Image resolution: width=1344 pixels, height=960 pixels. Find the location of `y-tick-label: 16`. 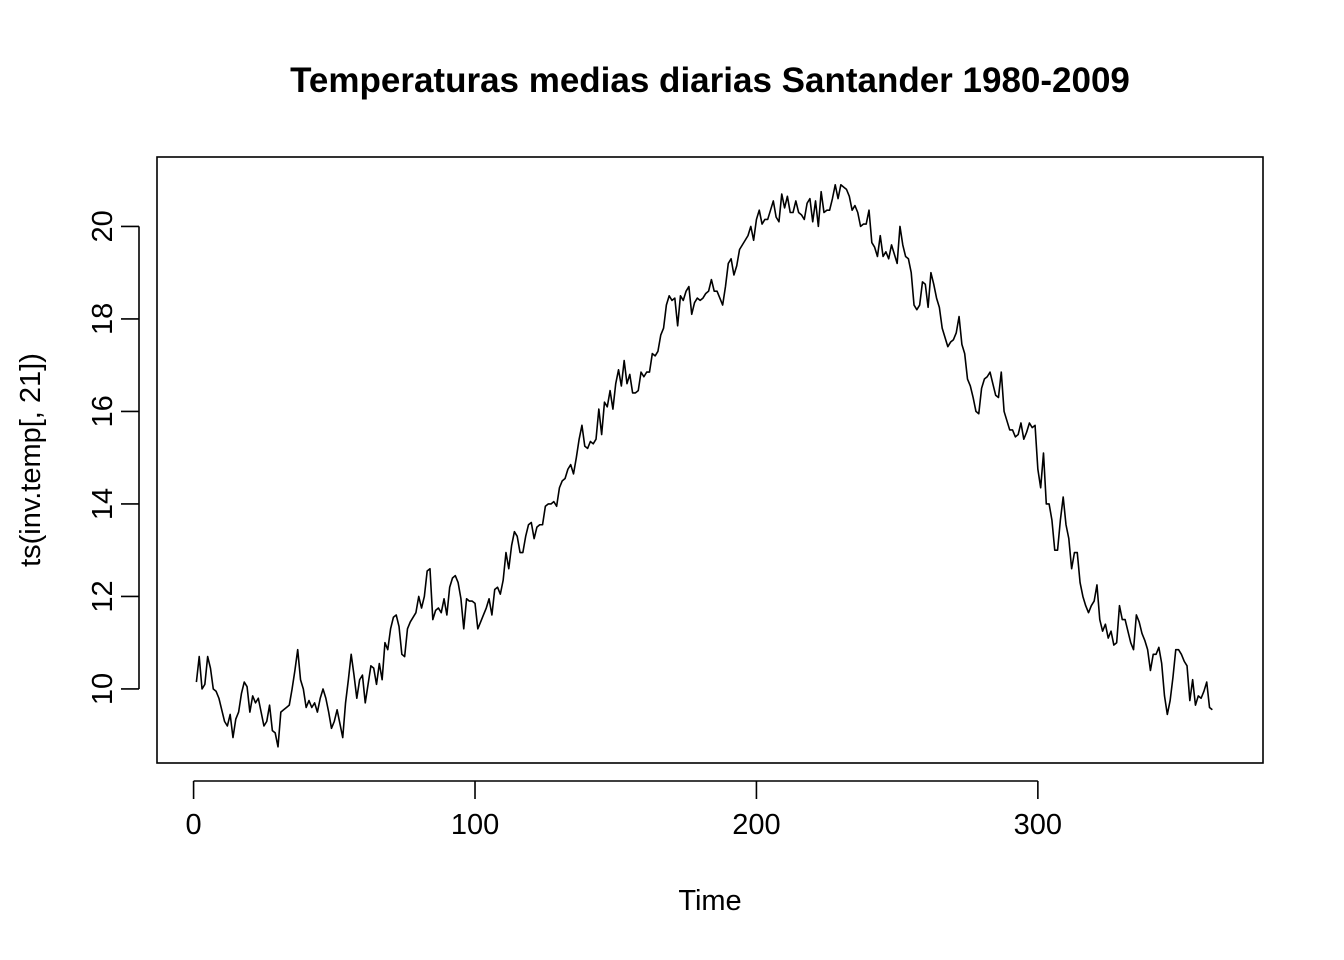

y-tick-label: 16 is located at coordinates (103, 411).